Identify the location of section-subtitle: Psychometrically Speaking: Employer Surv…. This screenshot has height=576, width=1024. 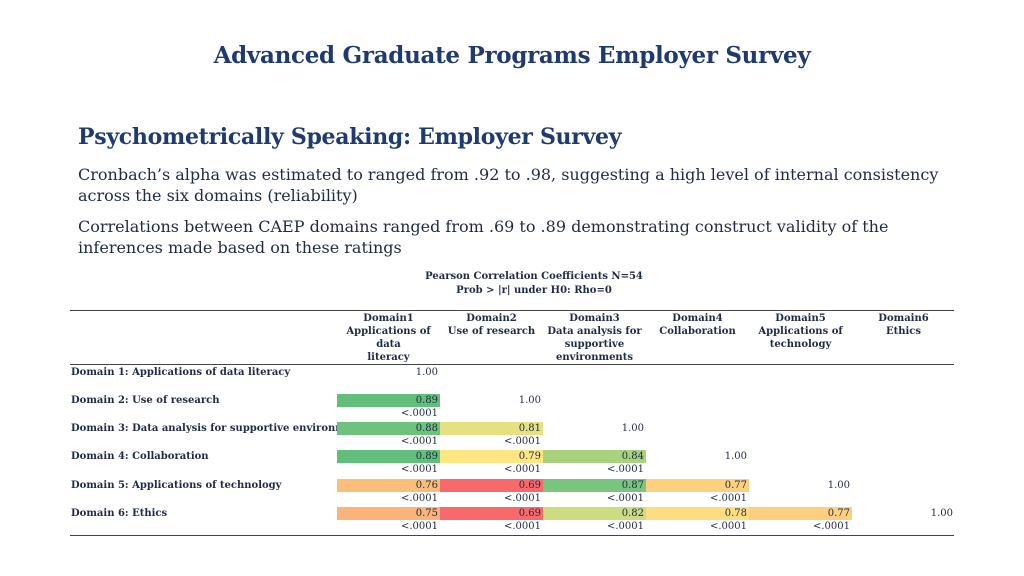
(350, 137).